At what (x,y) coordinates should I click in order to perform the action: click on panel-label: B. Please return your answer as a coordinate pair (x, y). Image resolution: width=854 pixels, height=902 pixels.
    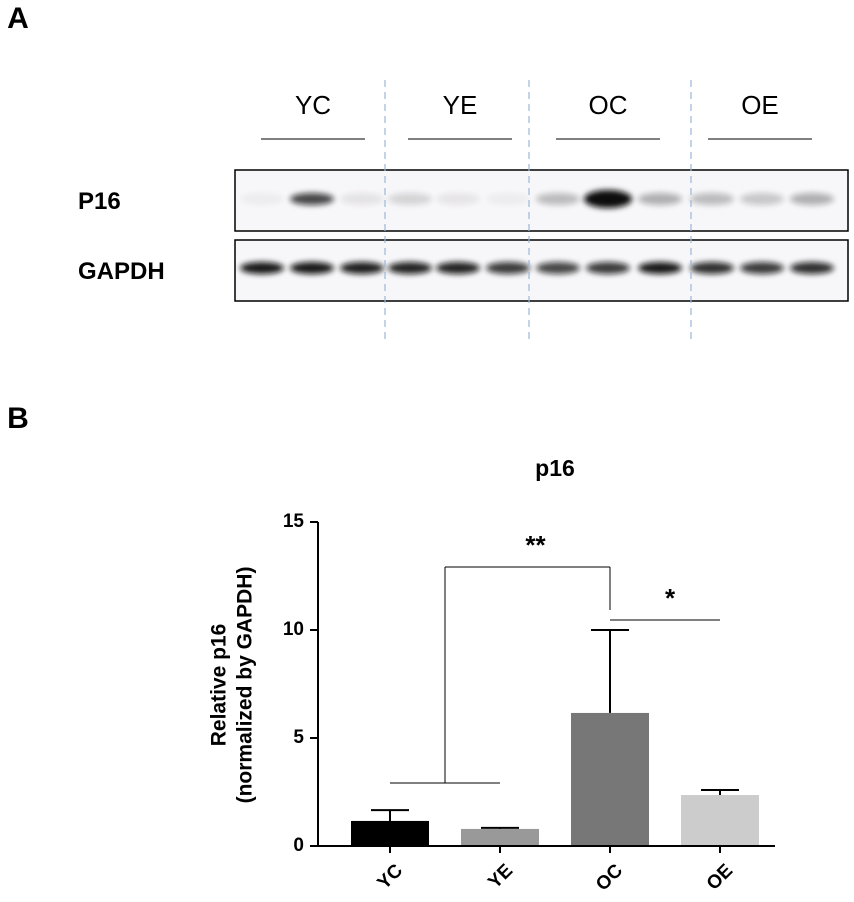
    Looking at the image, I should click on (18, 418).